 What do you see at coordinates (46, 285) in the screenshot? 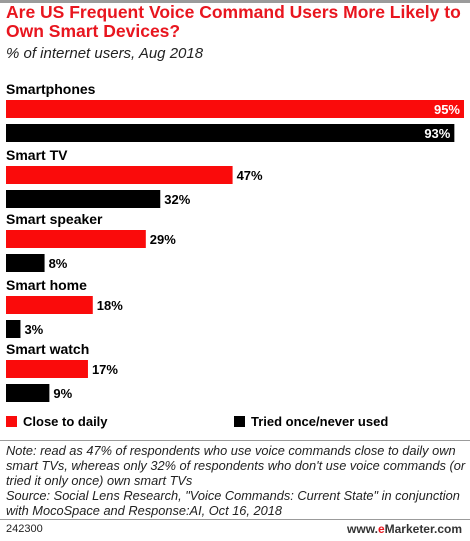
I see `category-label: Smart home` at bounding box center [46, 285].